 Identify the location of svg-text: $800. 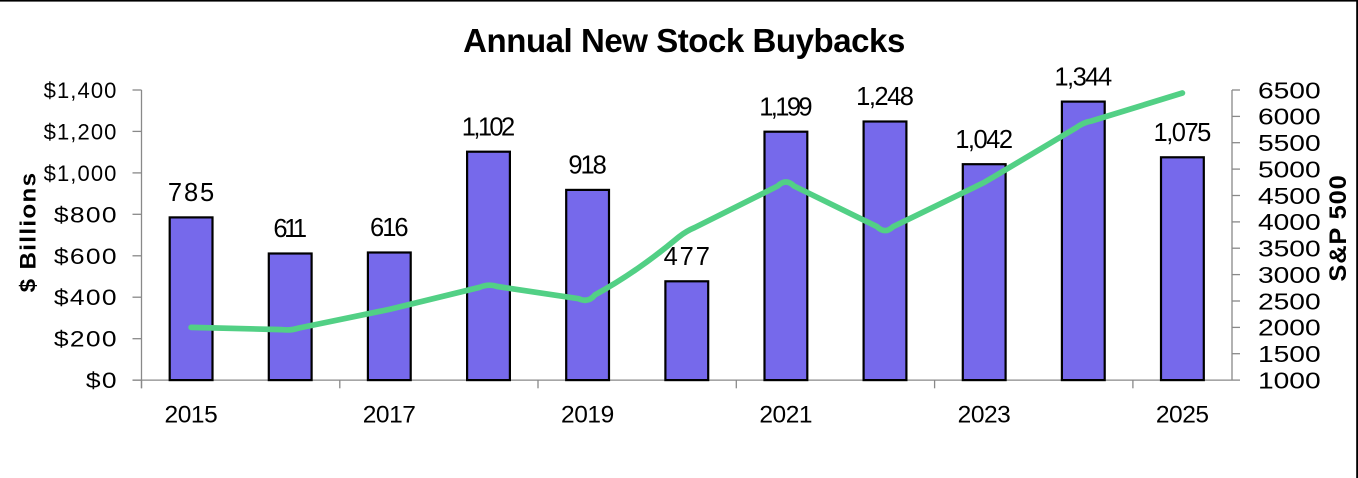
(86, 215).